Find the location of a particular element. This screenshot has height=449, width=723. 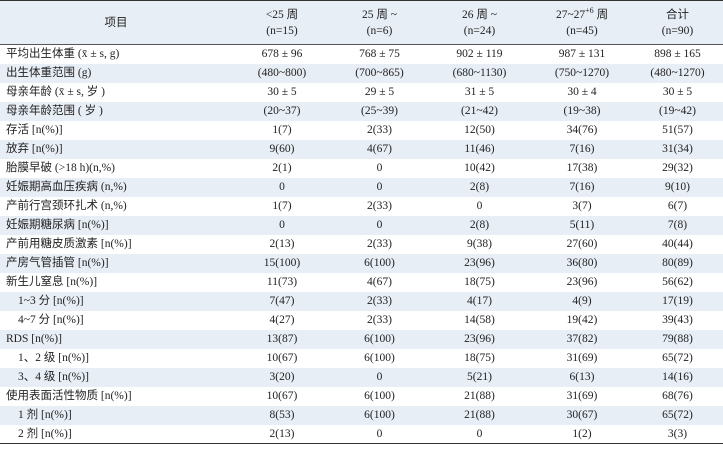

row-label: 1 剂 [n(%)] is located at coordinates (45, 415).